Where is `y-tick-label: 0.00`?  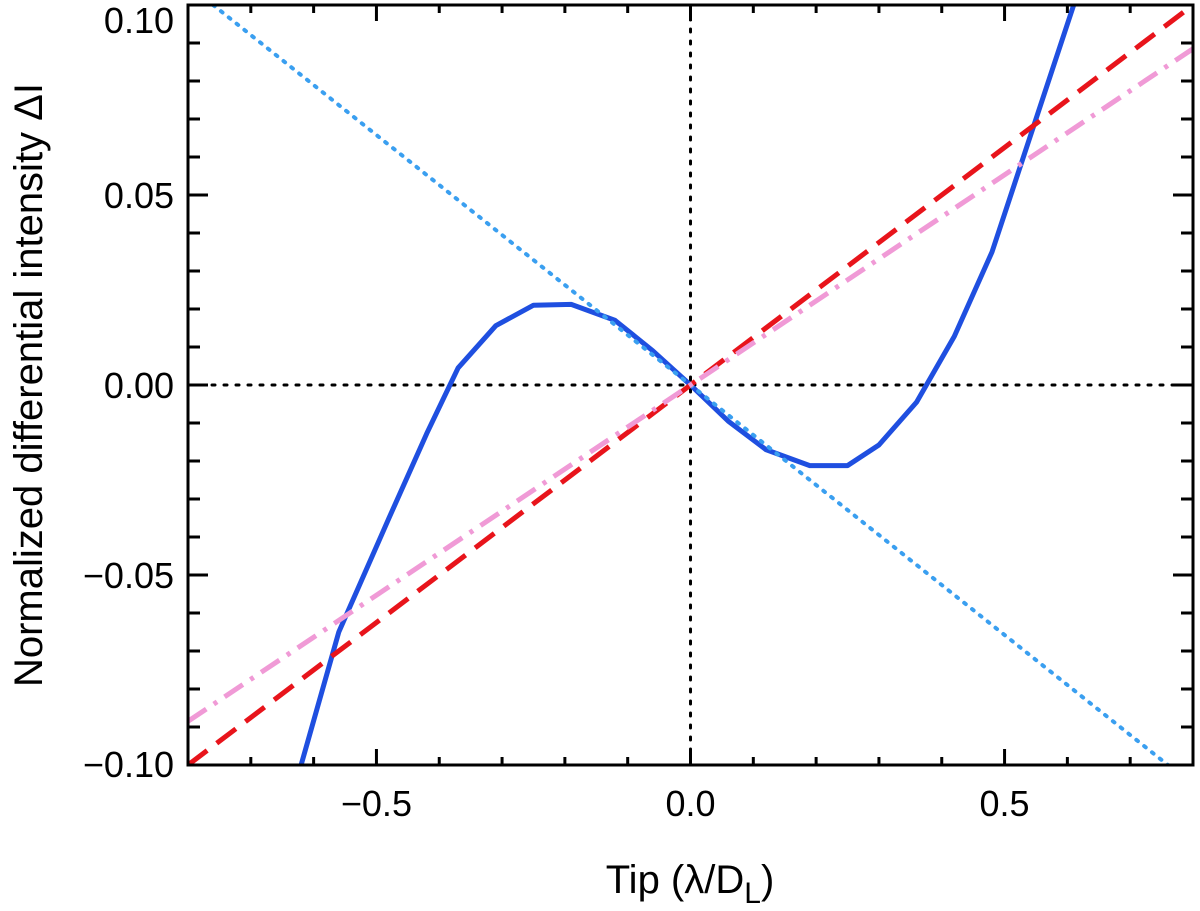
y-tick-label: 0.00 is located at coordinates (139, 385).